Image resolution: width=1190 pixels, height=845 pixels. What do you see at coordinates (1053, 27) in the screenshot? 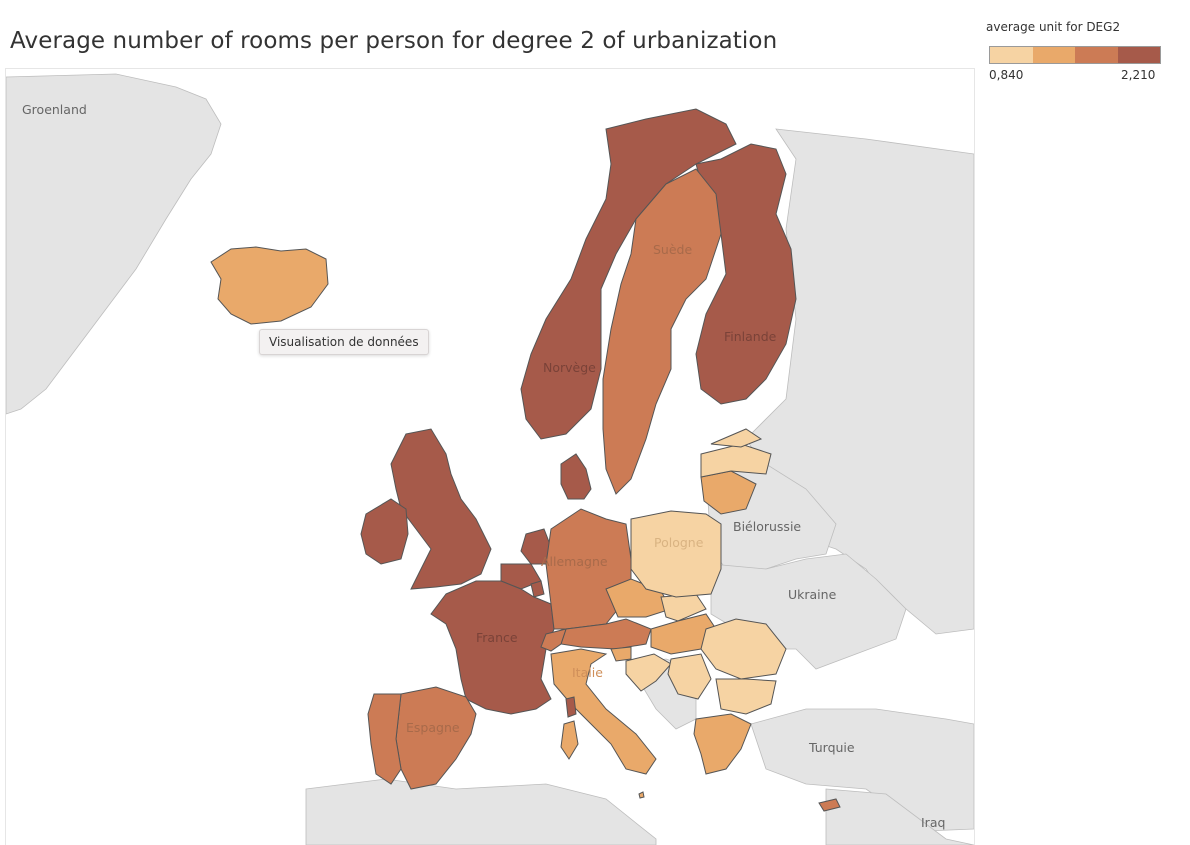
I see `legend-title: average unit for DEG2` at bounding box center [1053, 27].